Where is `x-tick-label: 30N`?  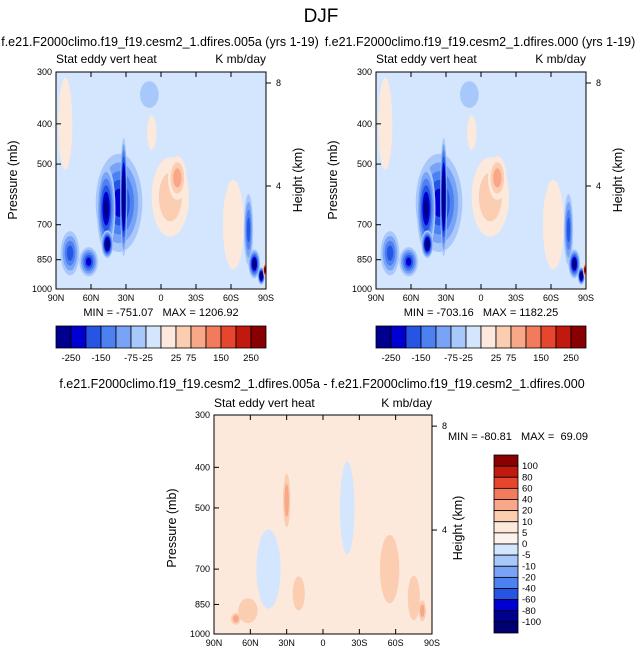 x-tick-label: 30N is located at coordinates (126, 298).